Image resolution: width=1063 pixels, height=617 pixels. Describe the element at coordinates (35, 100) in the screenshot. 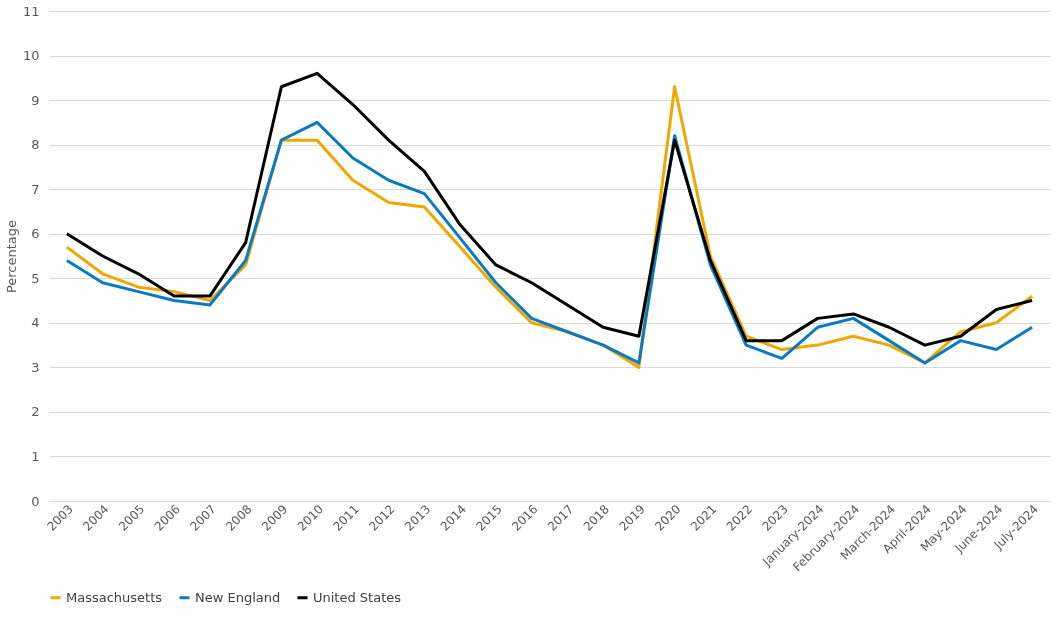

I see `y-tick-label: 9` at that location.